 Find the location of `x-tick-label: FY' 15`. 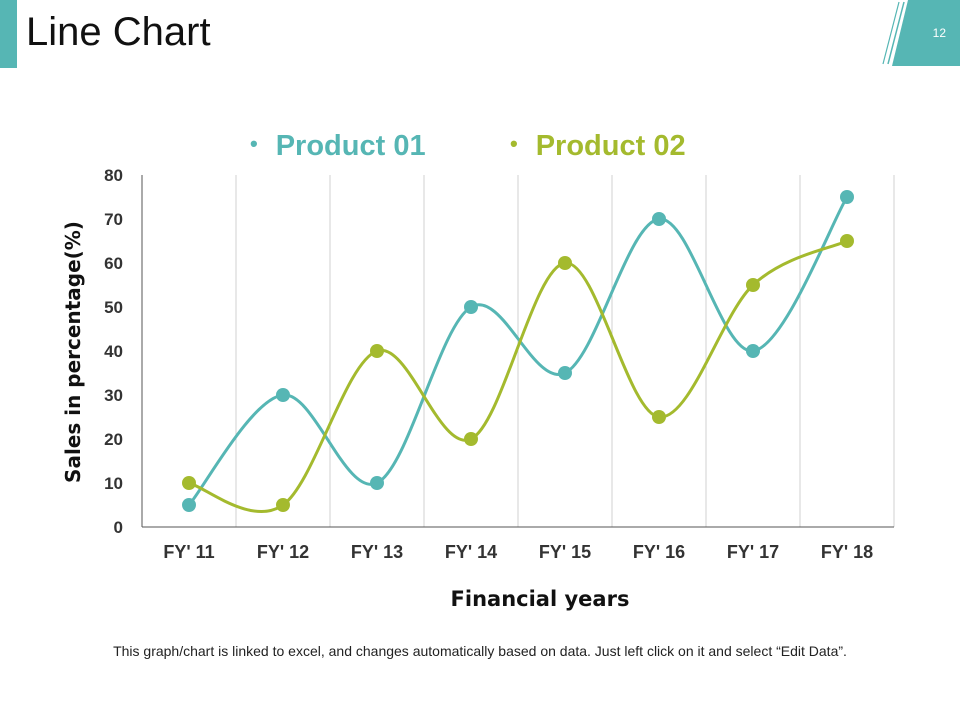

x-tick-label: FY' 15 is located at coordinates (565, 552).